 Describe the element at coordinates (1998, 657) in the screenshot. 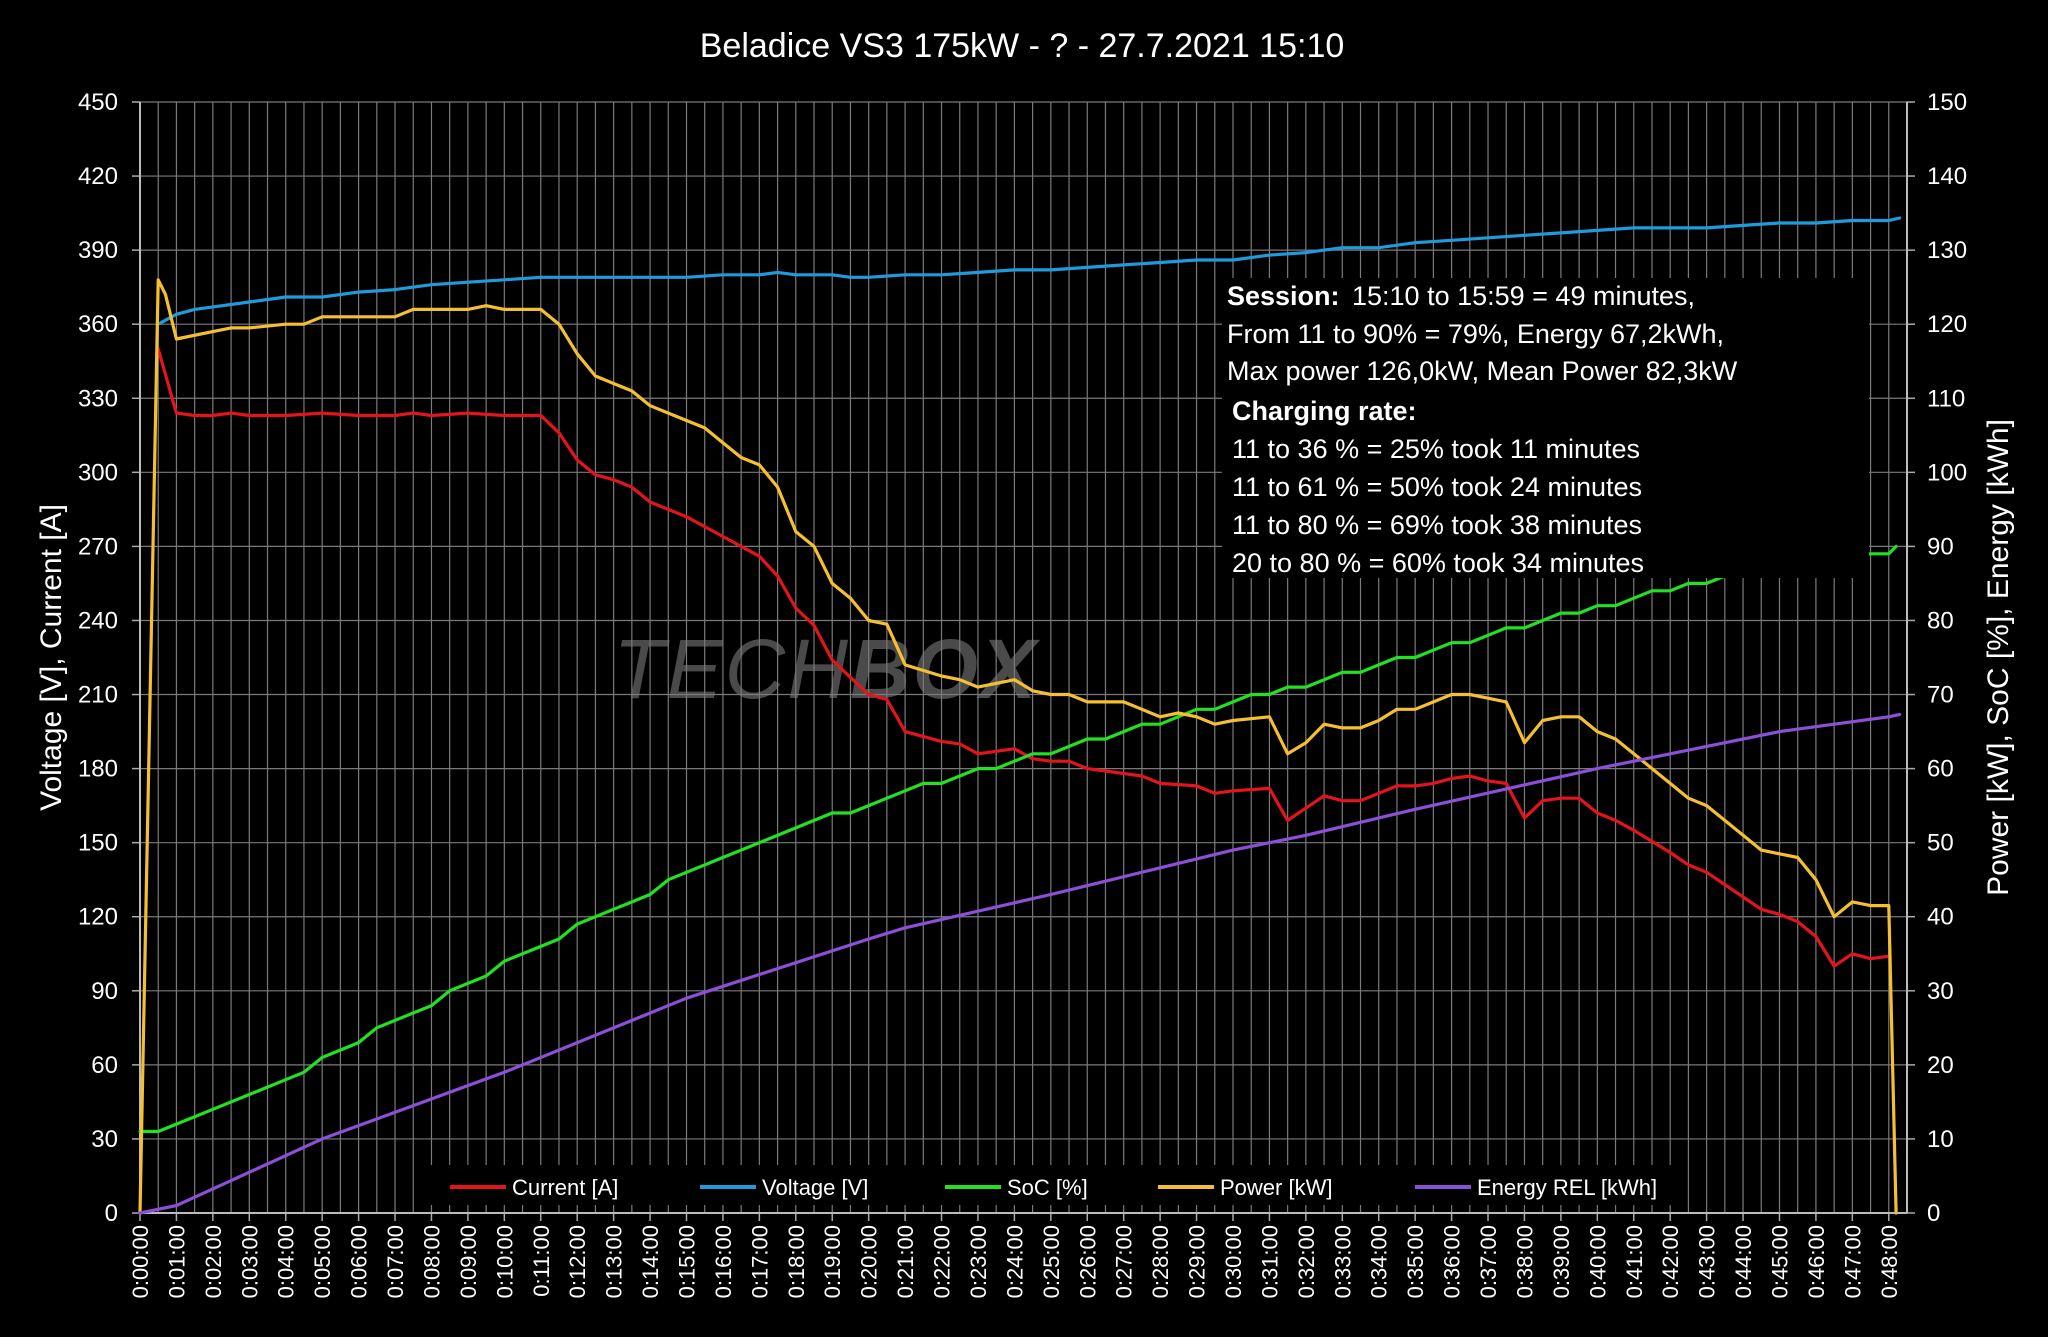

I see `y-right-axis-title: Power [kW], SoC [%], Energy [kWh]` at that location.